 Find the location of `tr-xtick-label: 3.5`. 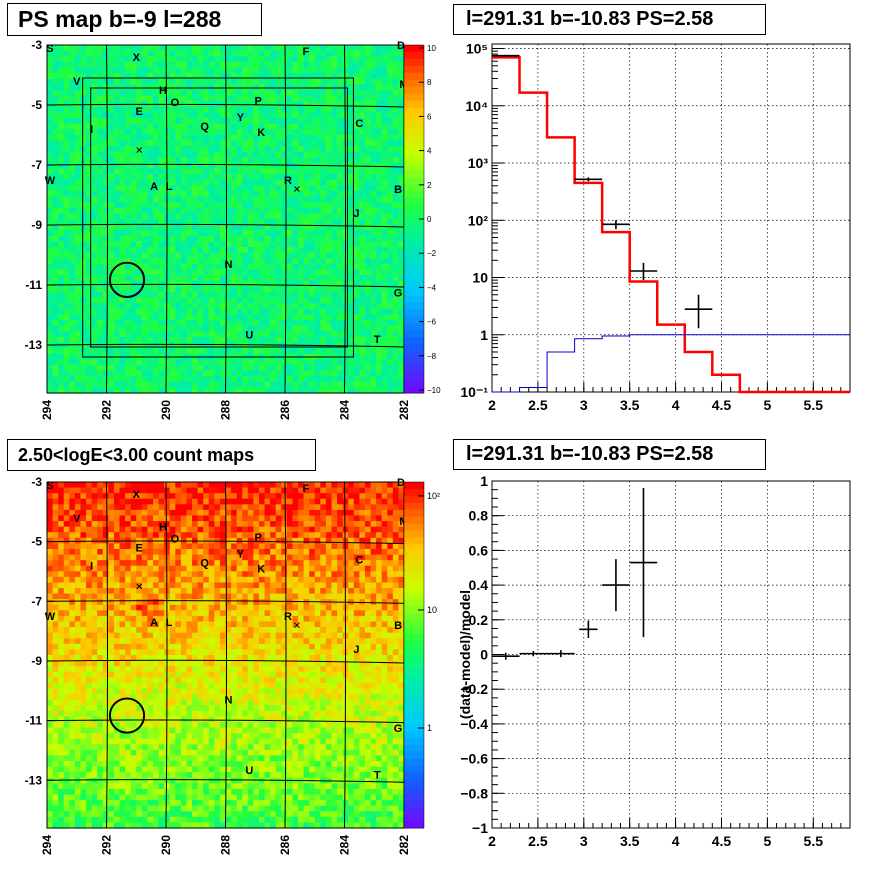

tr-xtick-label: 3.5 is located at coordinates (630, 405).